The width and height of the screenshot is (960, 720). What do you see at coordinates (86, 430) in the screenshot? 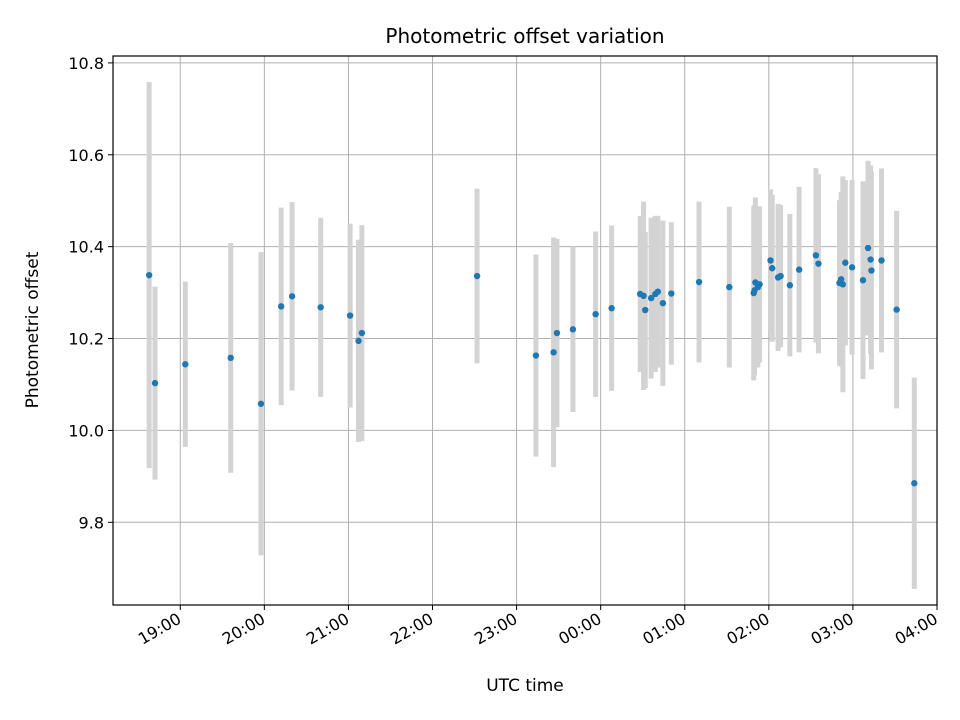
I see `y-tick-label: 10.0` at bounding box center [86, 430].